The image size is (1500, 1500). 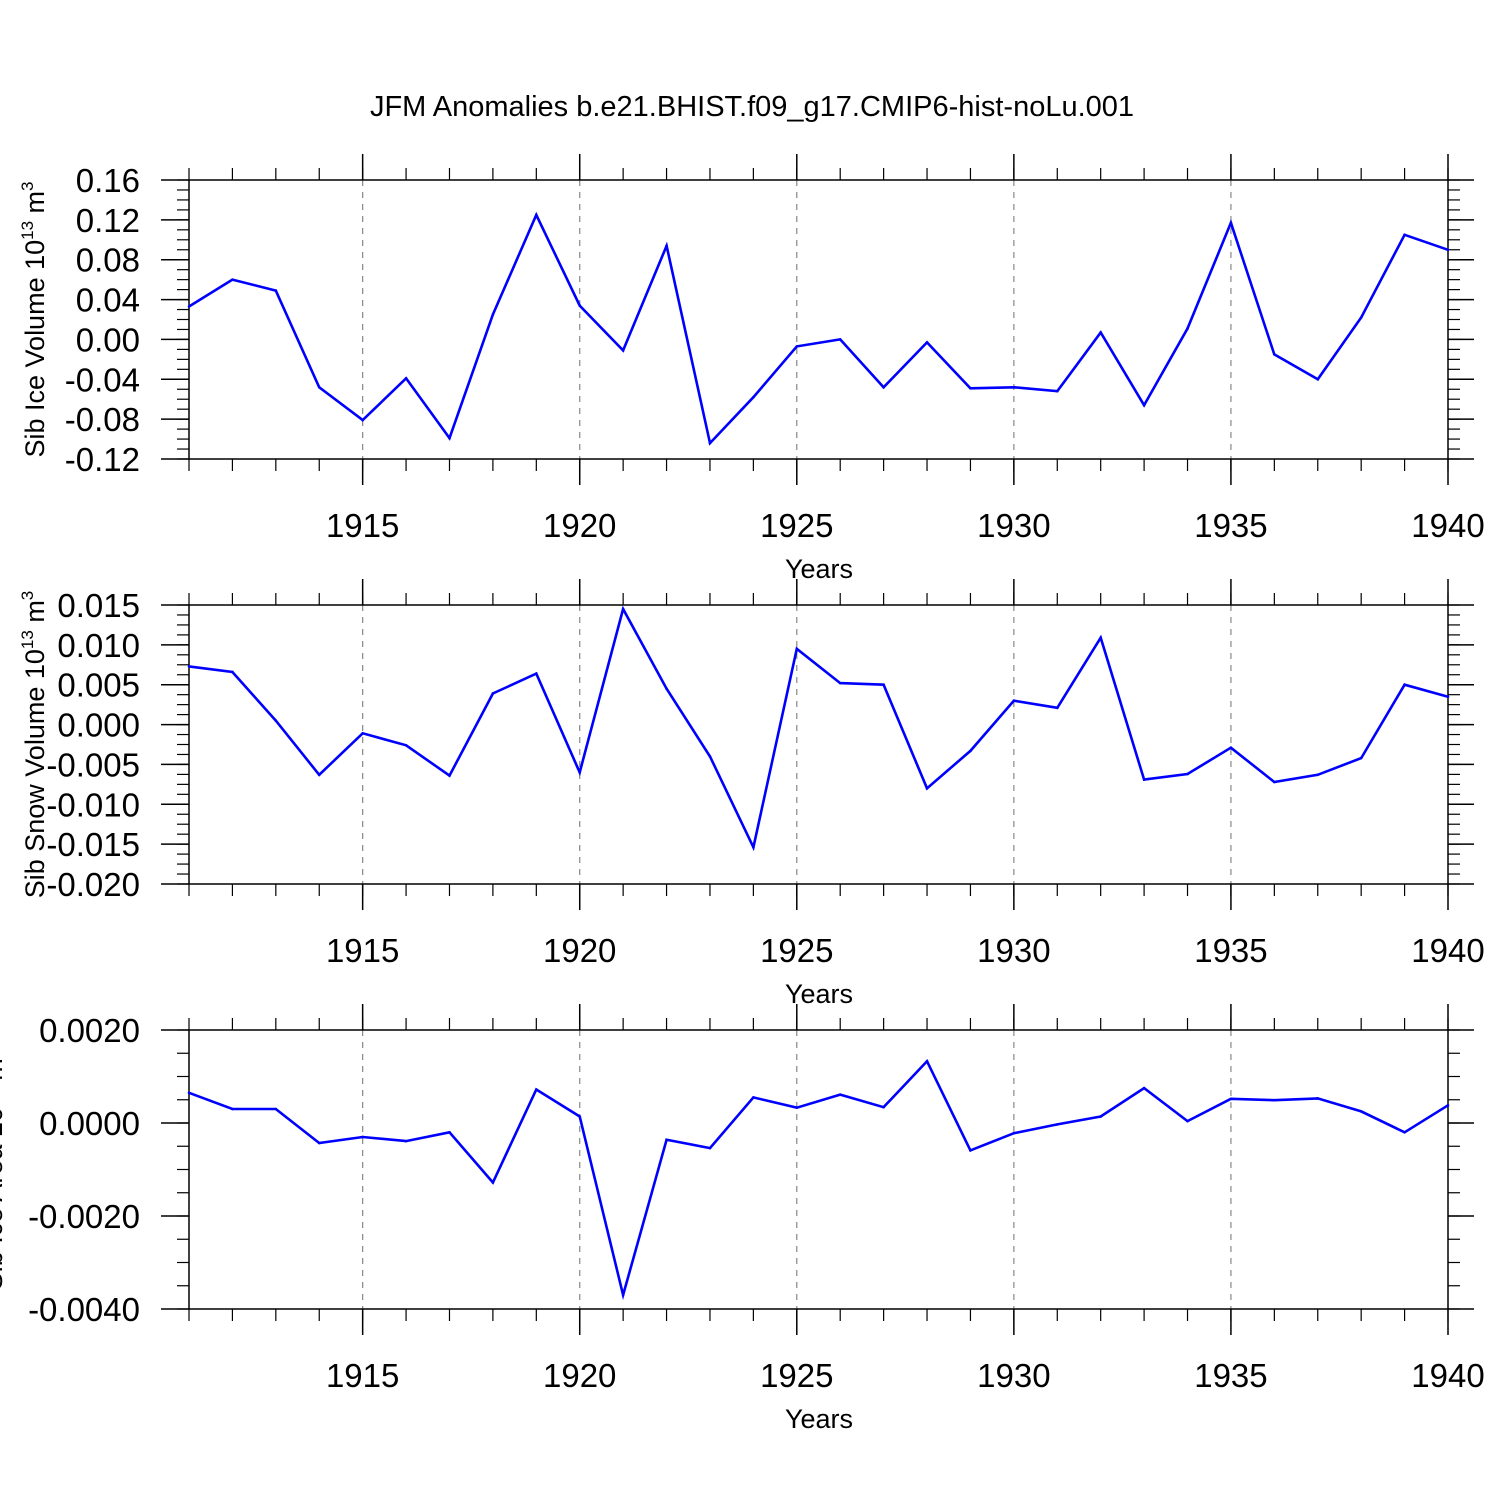 I want to click on y-tick-label: -0.12, so click(x=102, y=459).